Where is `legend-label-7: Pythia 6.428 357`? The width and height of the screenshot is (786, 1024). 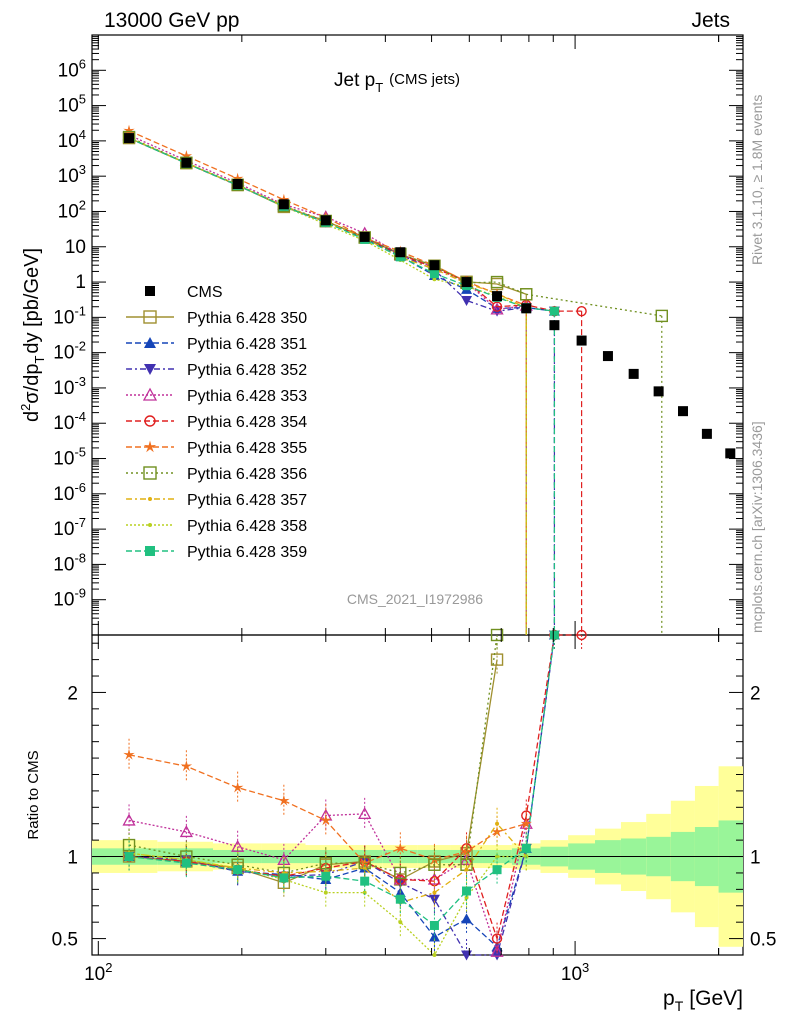 legend-label-7: Pythia 6.428 357 is located at coordinates (247, 500).